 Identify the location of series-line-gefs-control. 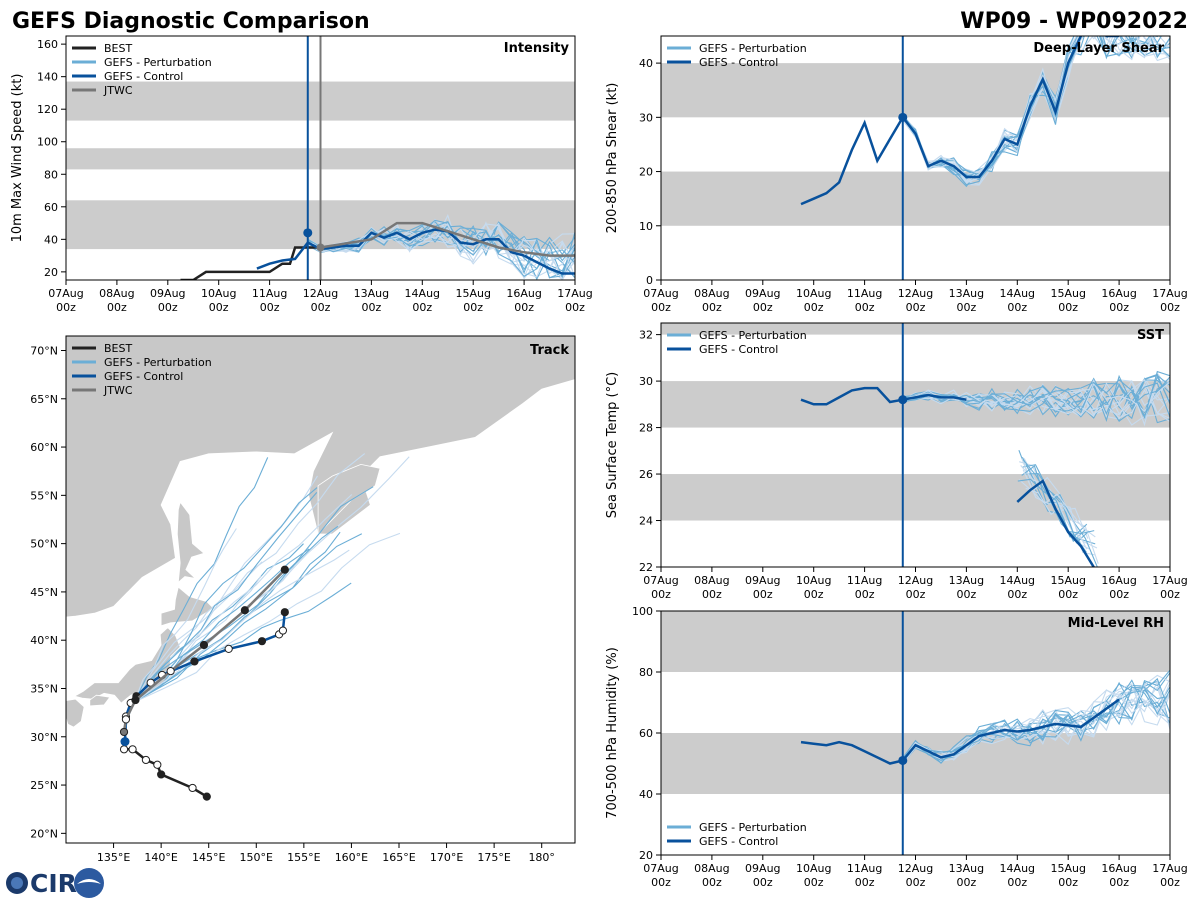
(960, 121).